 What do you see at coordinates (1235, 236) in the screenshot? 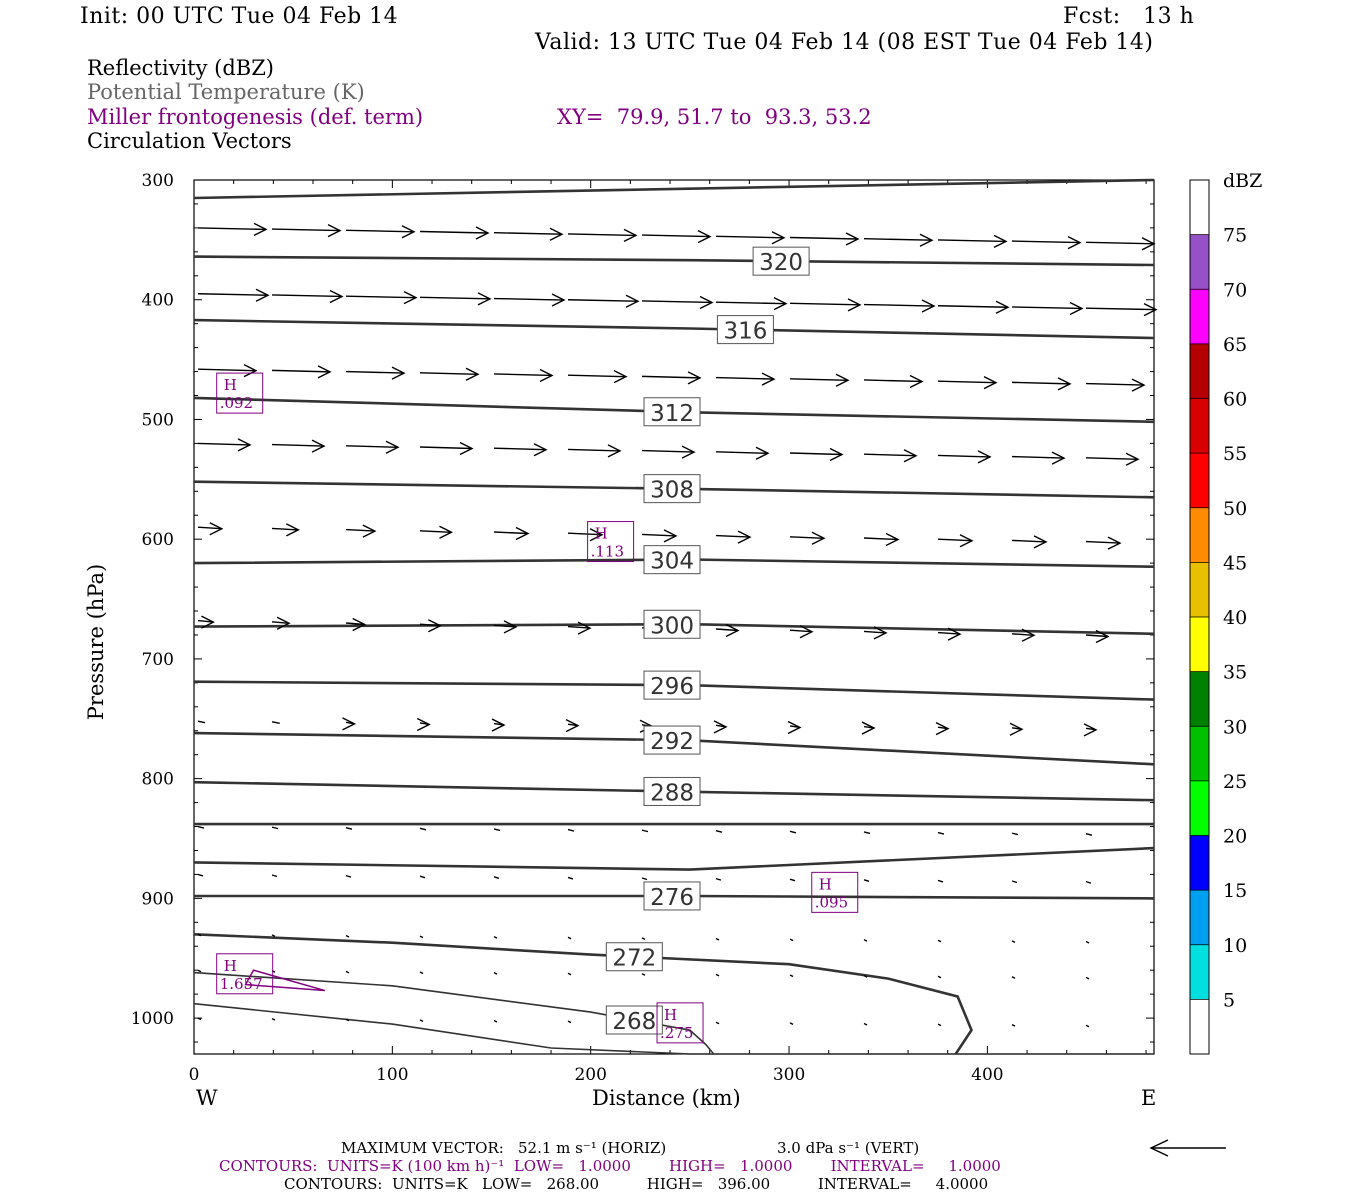
I see `colorbar-tick-label: 75` at bounding box center [1235, 236].